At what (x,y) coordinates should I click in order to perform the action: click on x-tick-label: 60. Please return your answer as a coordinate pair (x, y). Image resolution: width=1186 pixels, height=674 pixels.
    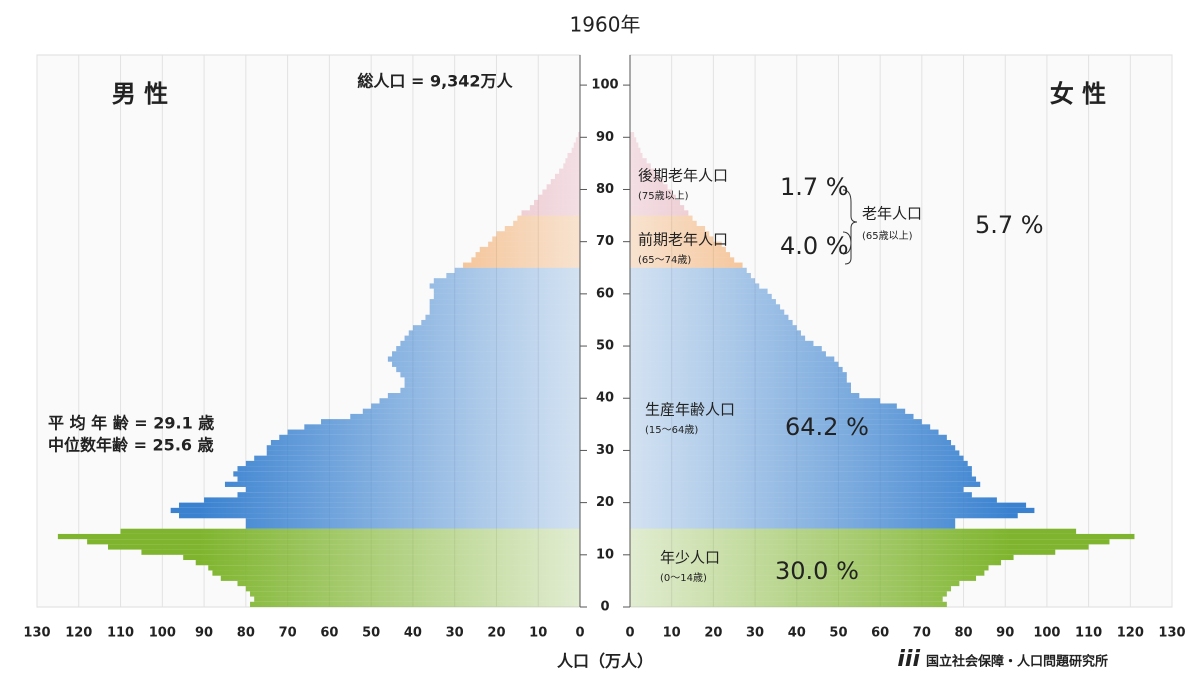
    Looking at the image, I should click on (329, 633).